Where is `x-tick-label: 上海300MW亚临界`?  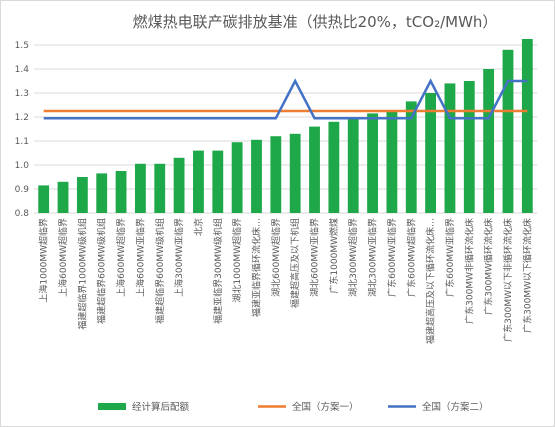 x-tick-label: 上海300MW亚临界 is located at coordinates (179, 257).